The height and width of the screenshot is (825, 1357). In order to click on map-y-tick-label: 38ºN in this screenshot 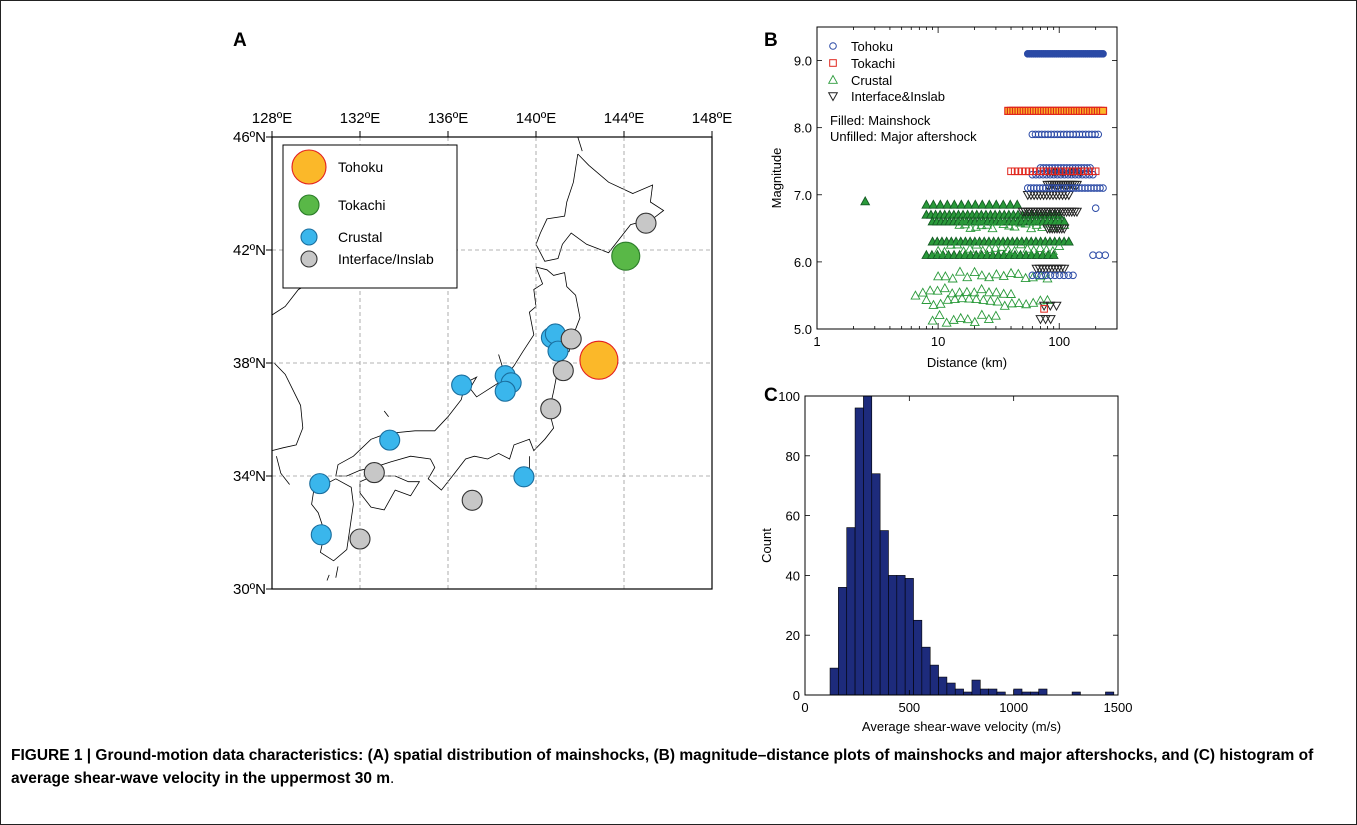, I will do `click(249, 363)`.